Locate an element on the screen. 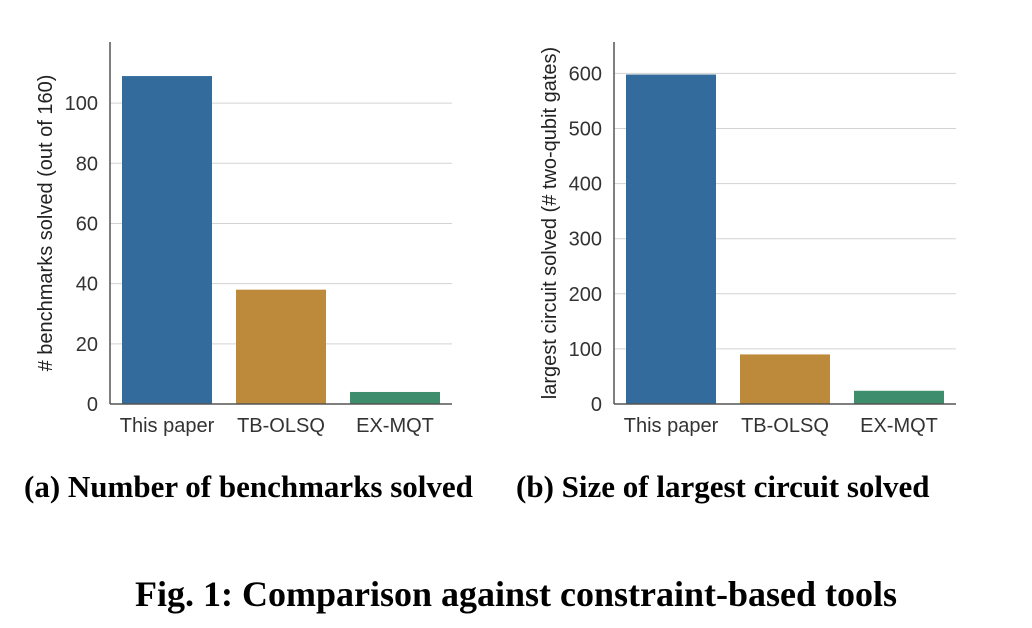  y-tick-label: 20 is located at coordinates (87, 345).